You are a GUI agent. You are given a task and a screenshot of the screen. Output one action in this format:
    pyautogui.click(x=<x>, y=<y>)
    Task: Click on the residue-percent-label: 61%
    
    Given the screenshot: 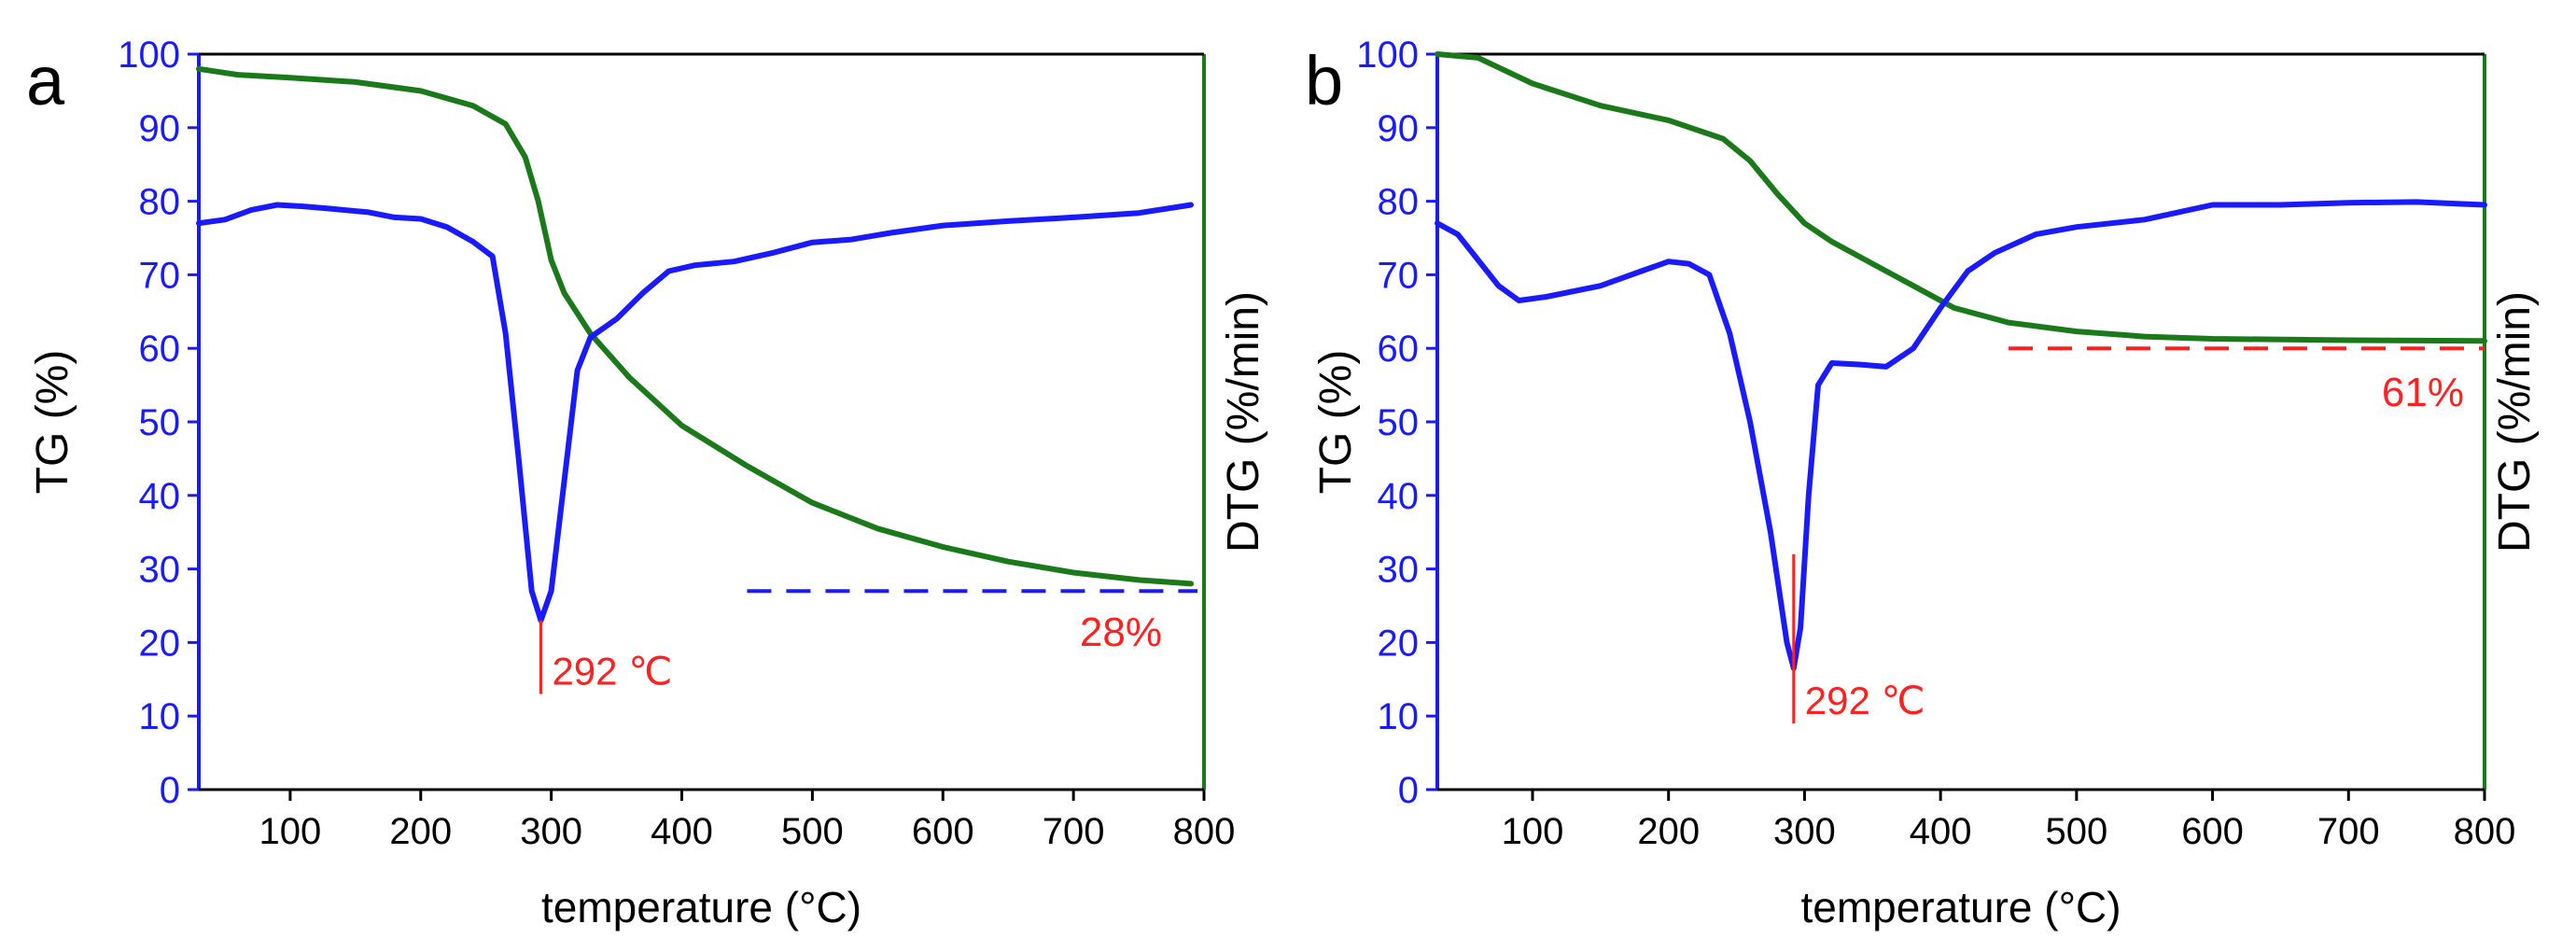 What is the action you would take?
    pyautogui.click(x=2423, y=392)
    